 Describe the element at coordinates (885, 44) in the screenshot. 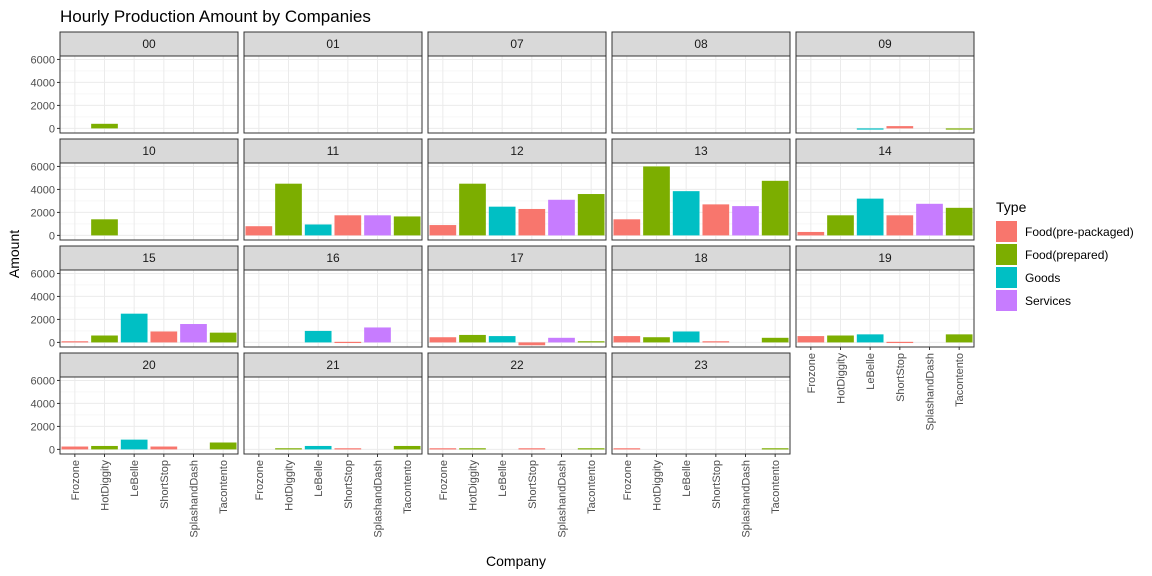

I see `facet-strip-label: 09` at that location.